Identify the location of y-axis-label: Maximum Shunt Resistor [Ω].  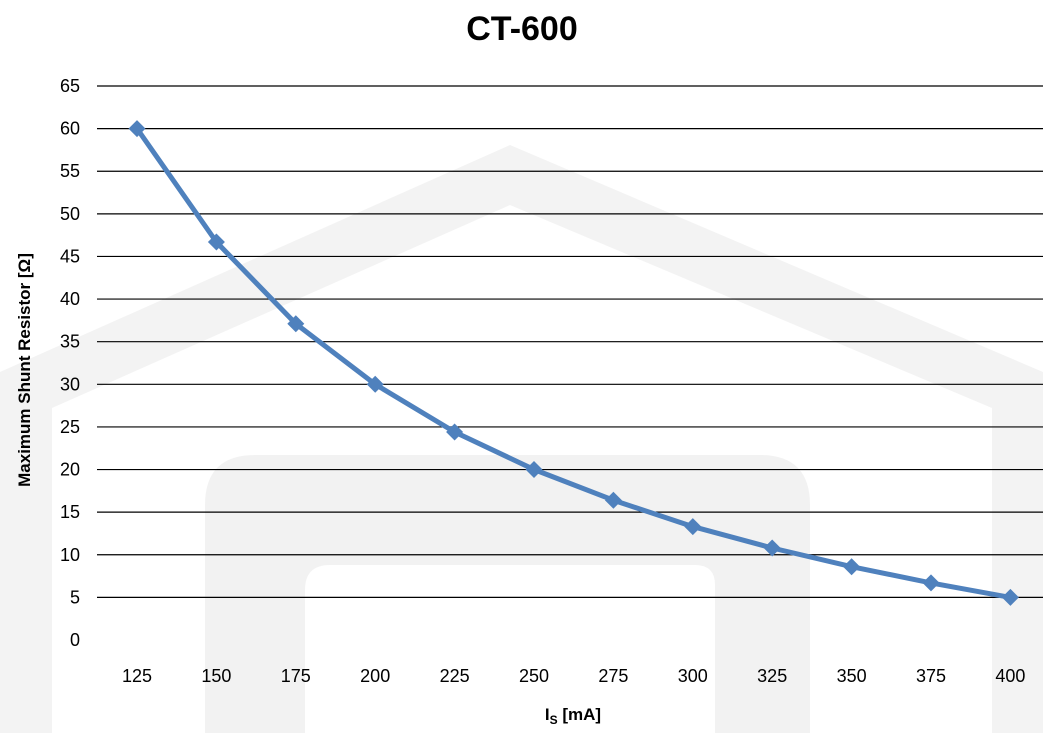
(24, 370).